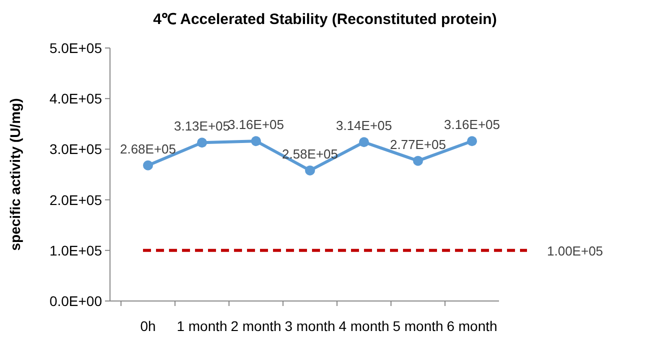 This screenshot has height=343, width=648. What do you see at coordinates (310, 154) in the screenshot?
I see `data-label: 2.58E+05` at bounding box center [310, 154].